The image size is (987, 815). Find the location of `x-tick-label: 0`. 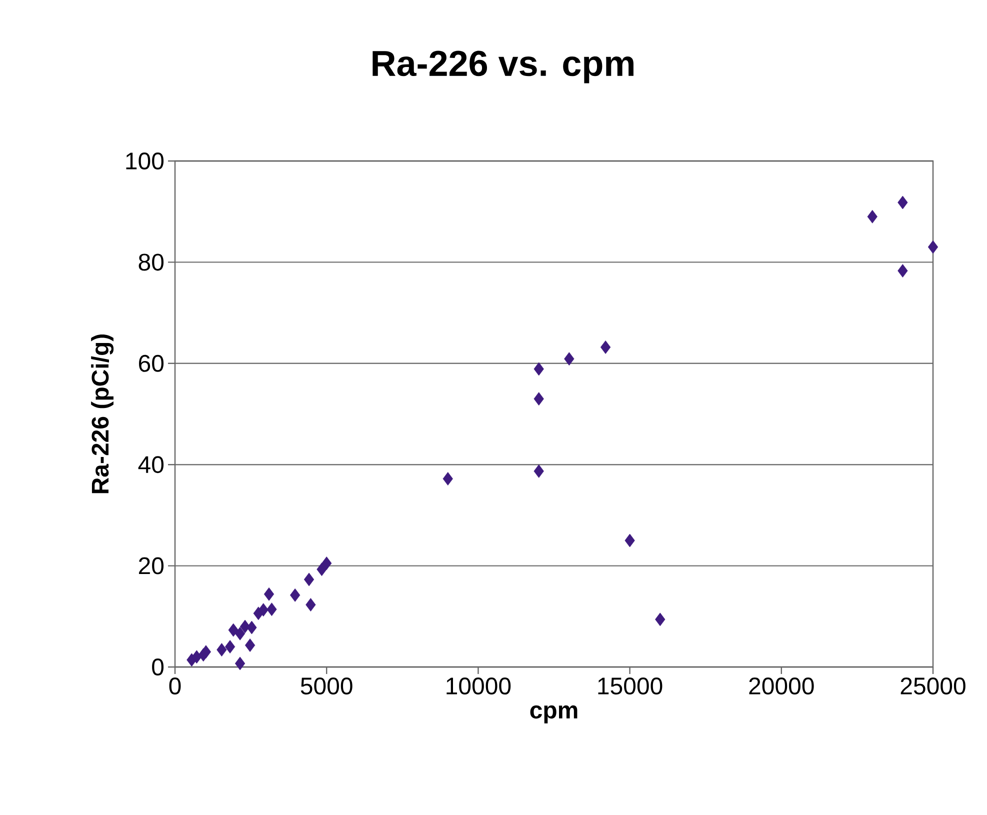

x-tick-label: 0 is located at coordinates (175, 686).